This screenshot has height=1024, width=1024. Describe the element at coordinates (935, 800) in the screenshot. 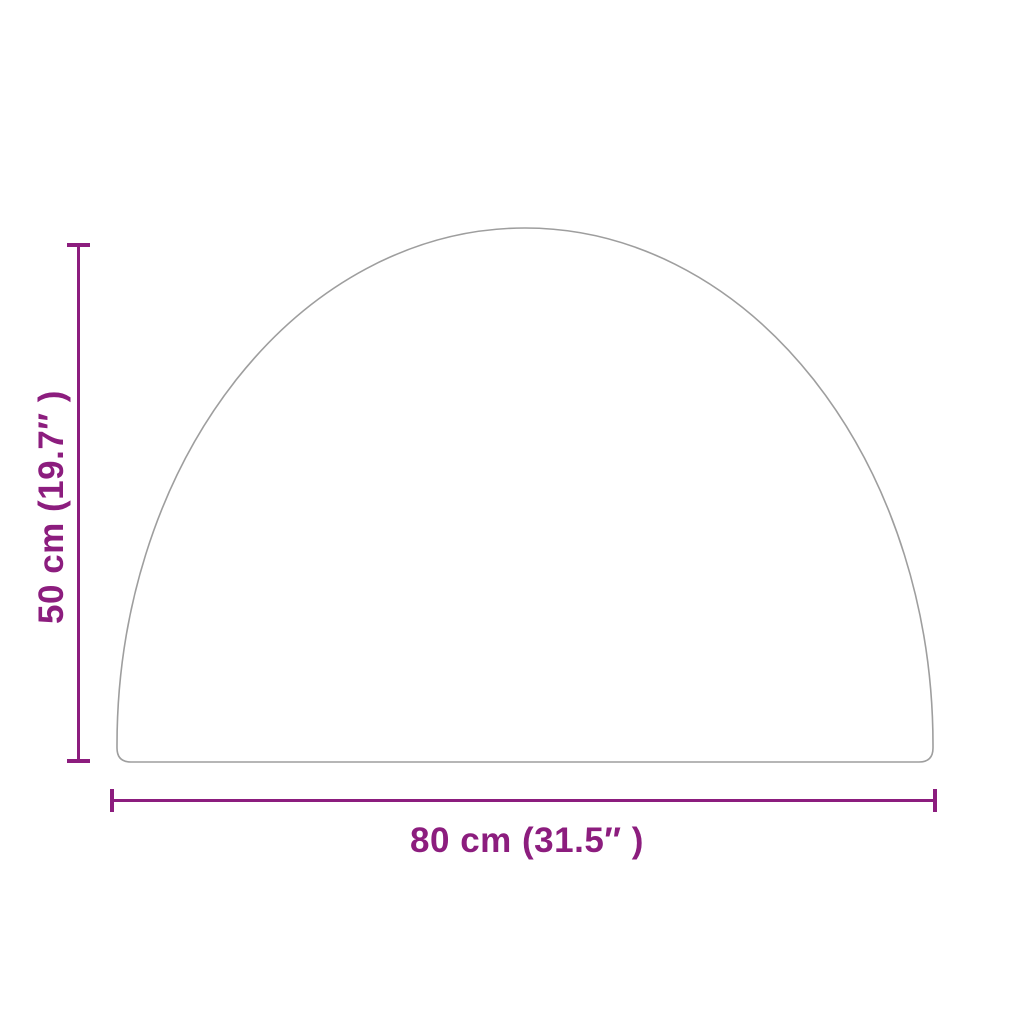

I see `width-dimension-right-cap` at that location.